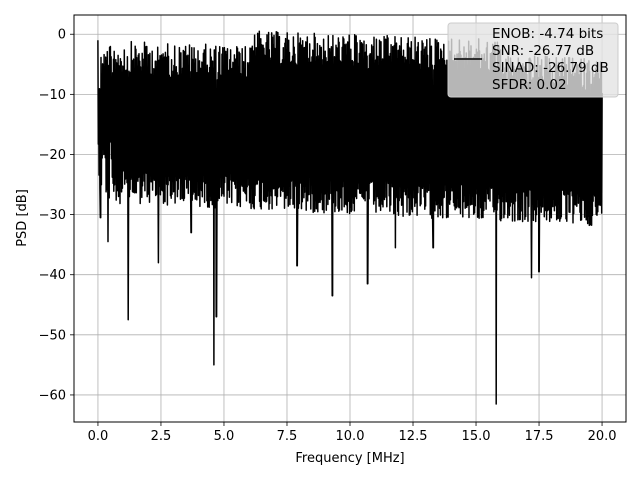 This screenshot has height=480, width=640. What do you see at coordinates (543, 51) in the screenshot?
I see `legend-snr: SNR: -26.77 dB` at bounding box center [543, 51].